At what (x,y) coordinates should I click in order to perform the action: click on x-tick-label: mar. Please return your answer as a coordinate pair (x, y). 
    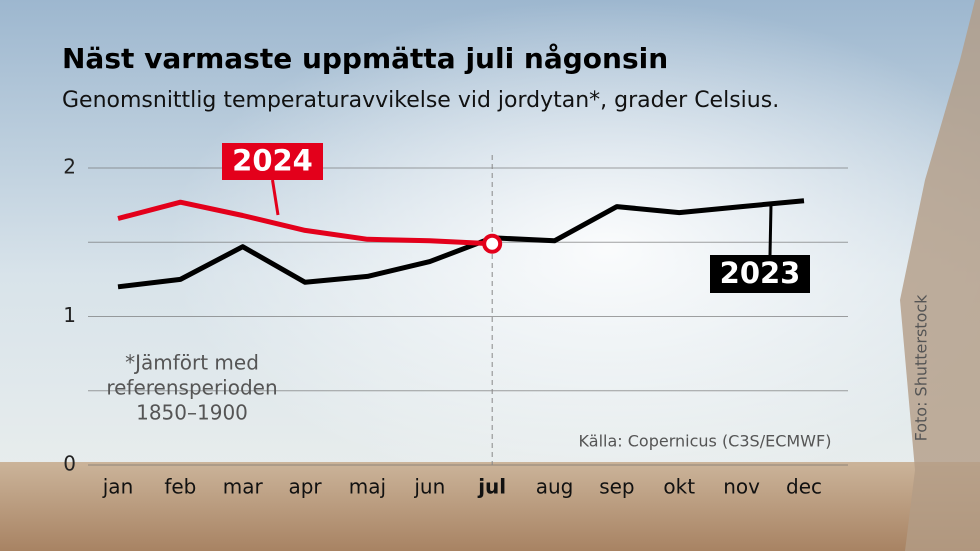
    Looking at the image, I should click on (243, 487).